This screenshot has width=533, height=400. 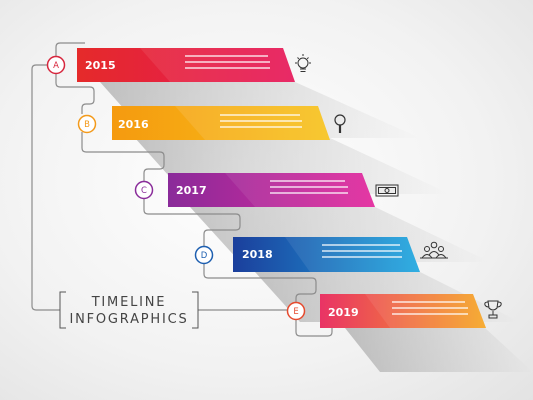 I want to click on year-label: 2019, so click(x=343, y=312).